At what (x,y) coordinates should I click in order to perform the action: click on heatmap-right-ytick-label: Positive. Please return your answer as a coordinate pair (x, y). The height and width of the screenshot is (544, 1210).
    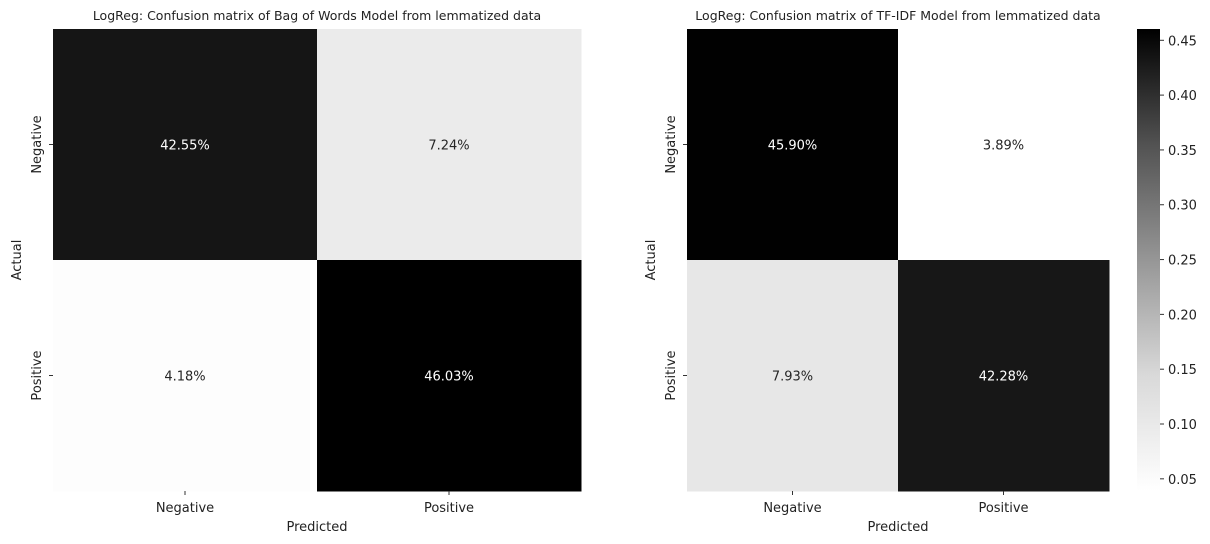
    Looking at the image, I should click on (671, 375).